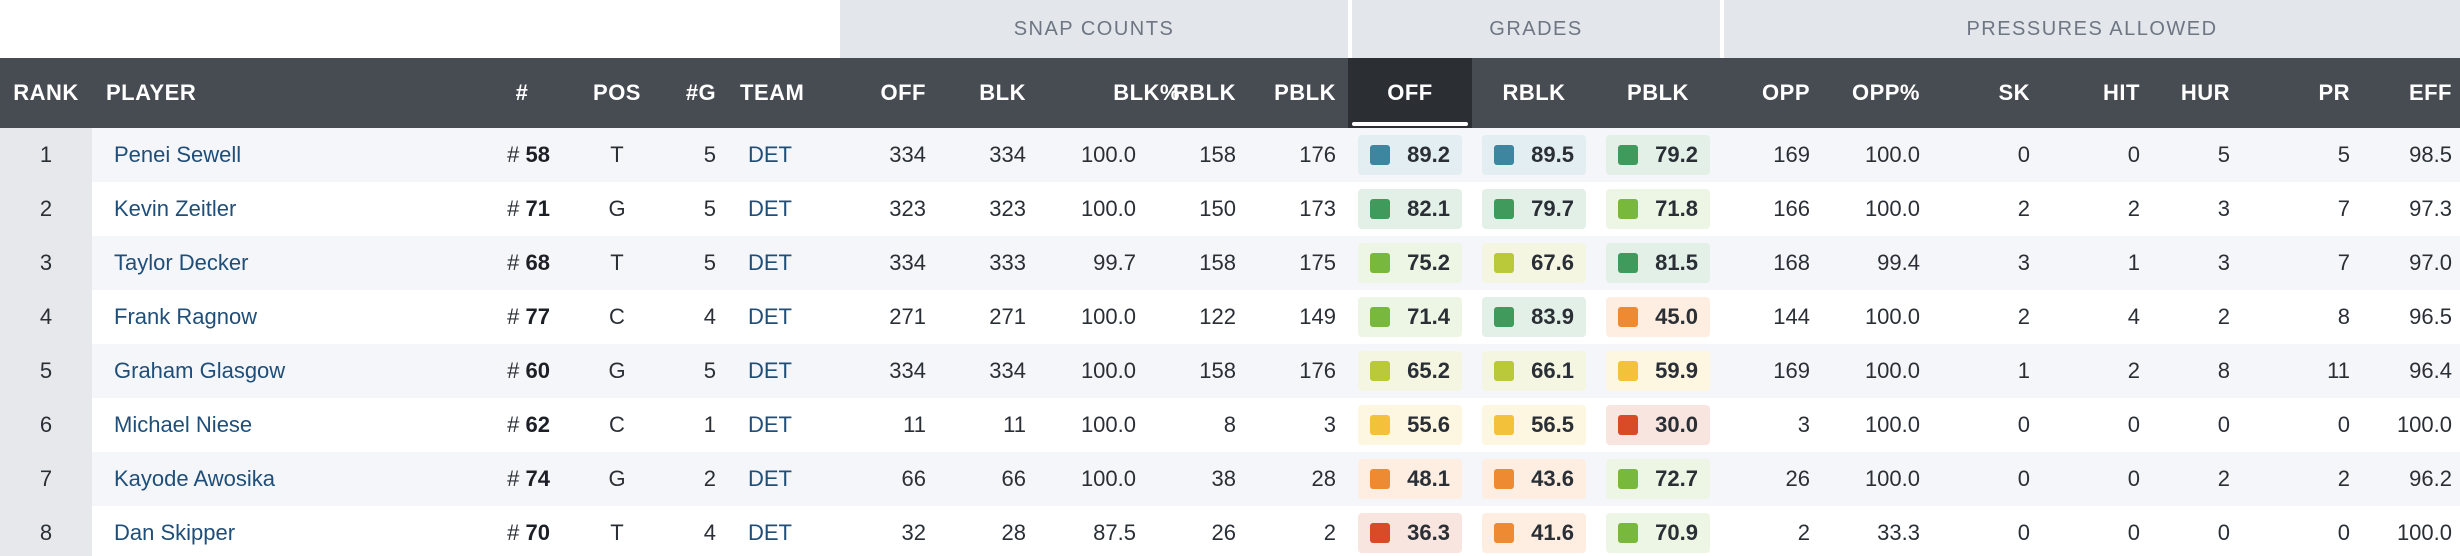 Image resolution: width=2460 pixels, height=556 pixels. Describe the element at coordinates (903, 92) in the screenshot. I see `col-snap-off: OFF` at that location.